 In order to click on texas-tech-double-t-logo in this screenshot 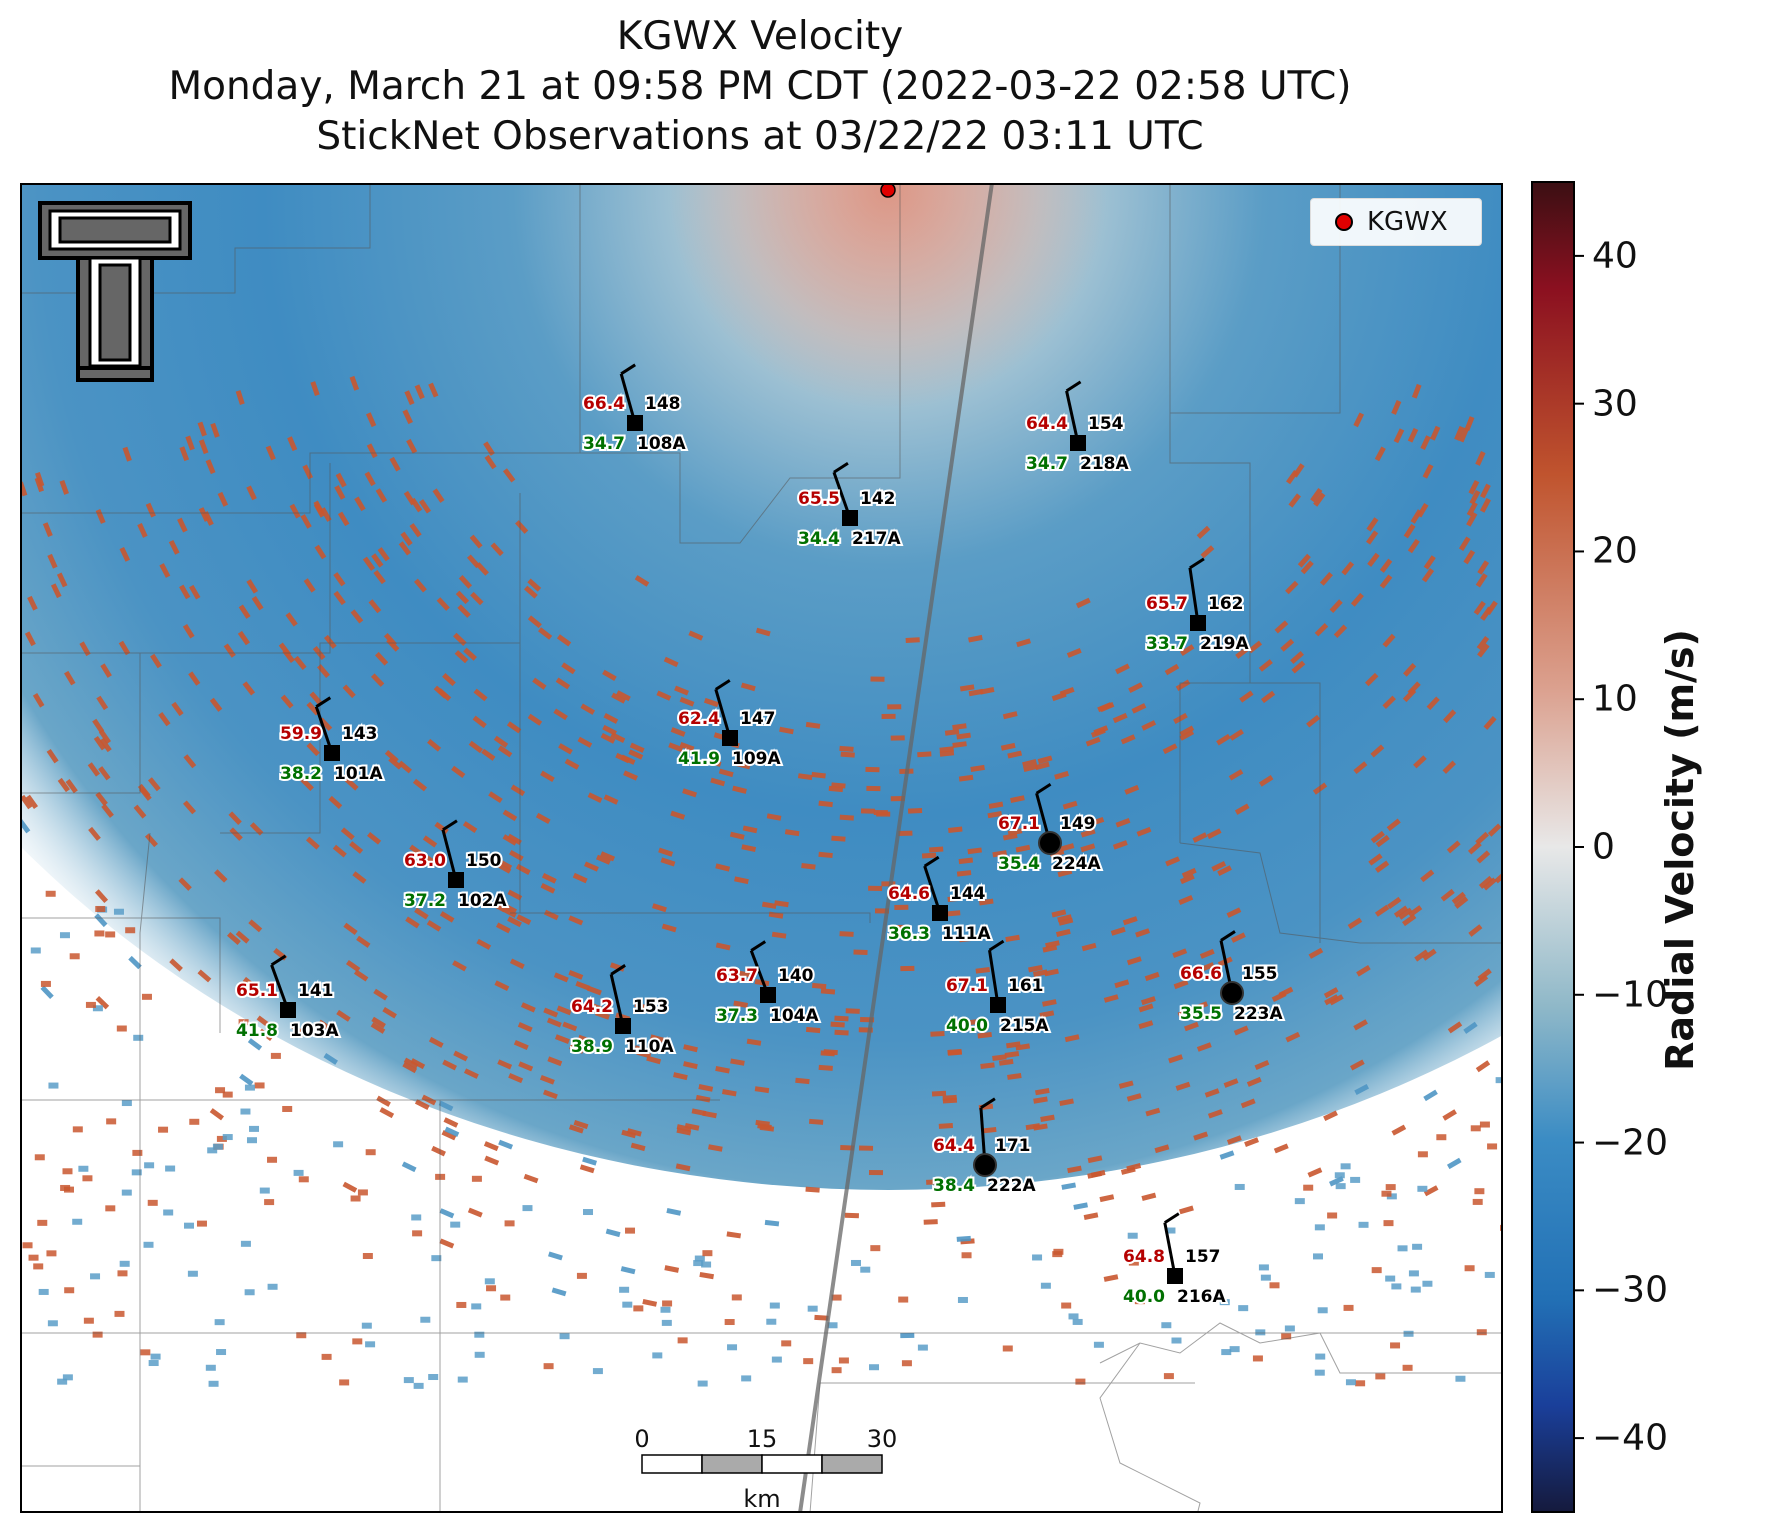, I will do `click(115, 291)`.